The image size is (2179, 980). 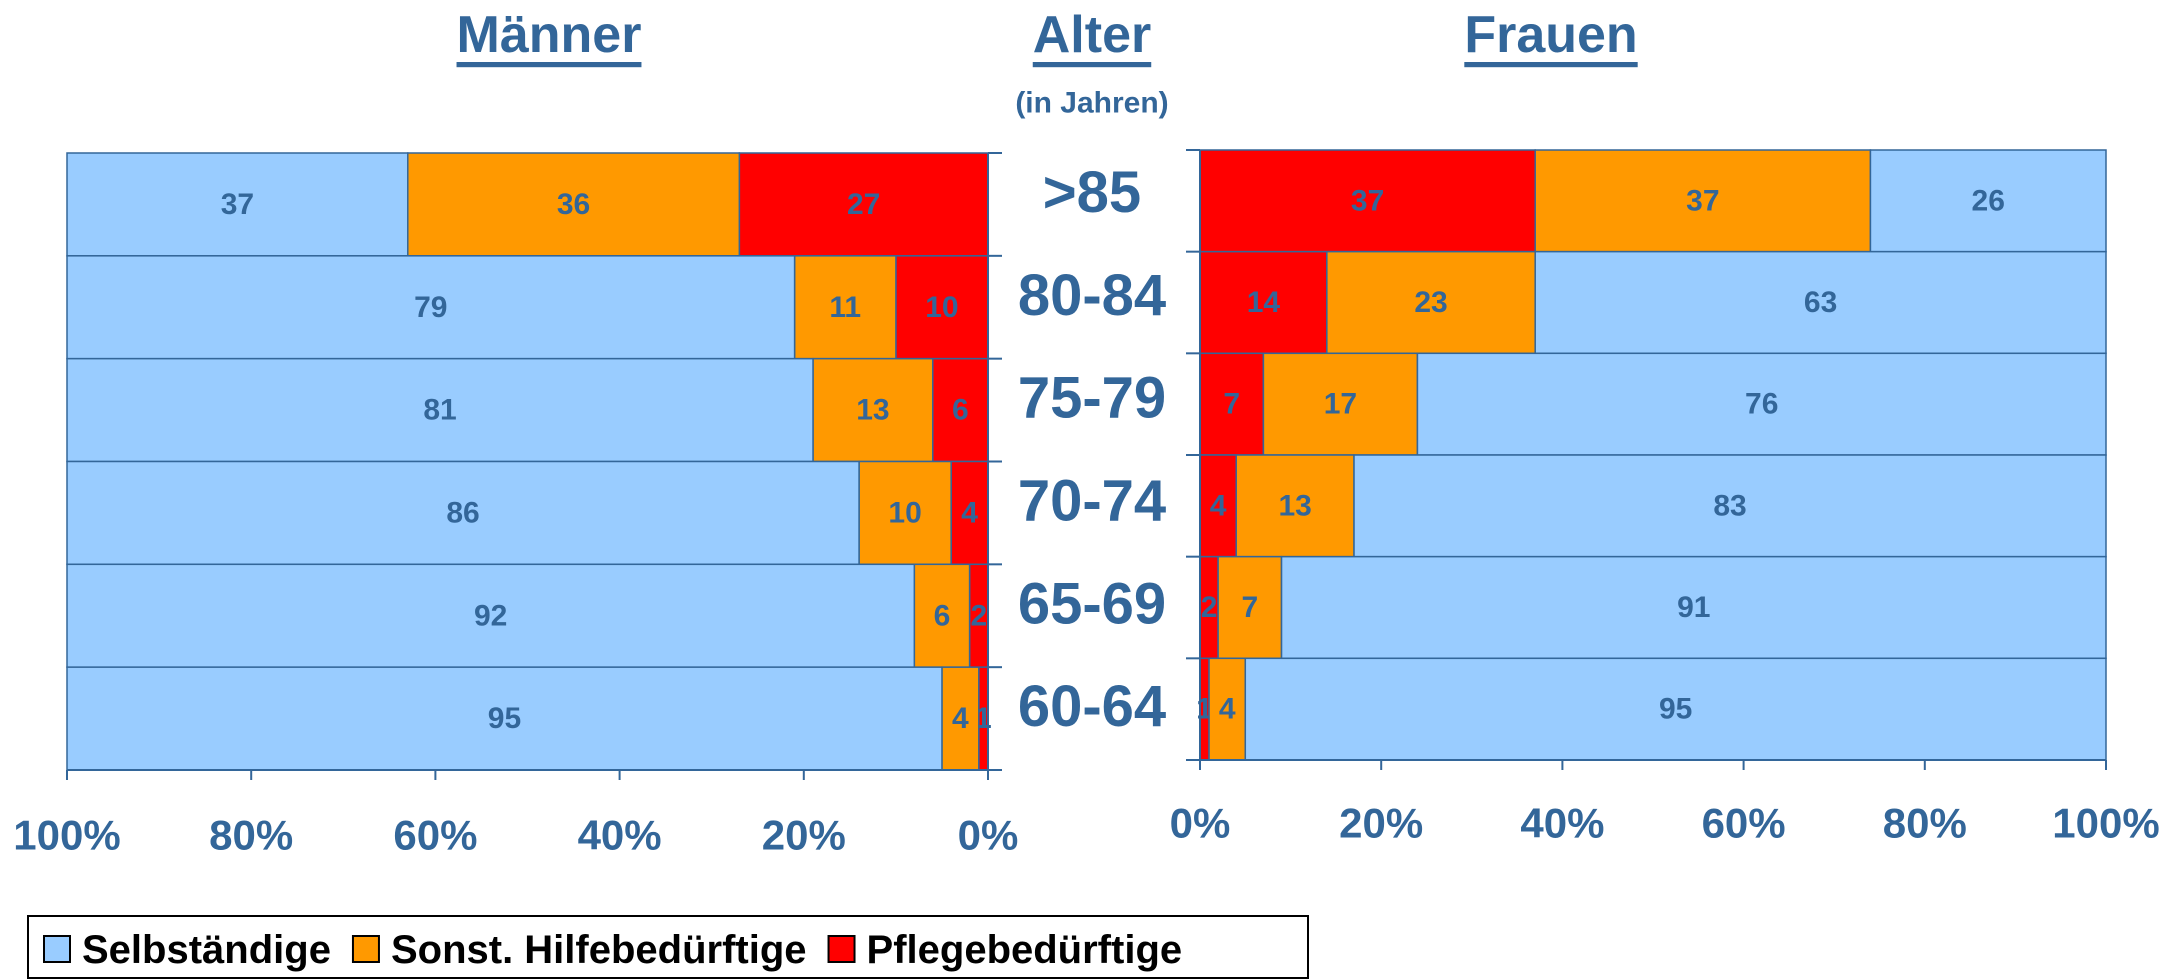 What do you see at coordinates (1761, 404) in the screenshot?
I see `data-label: 76` at bounding box center [1761, 404].